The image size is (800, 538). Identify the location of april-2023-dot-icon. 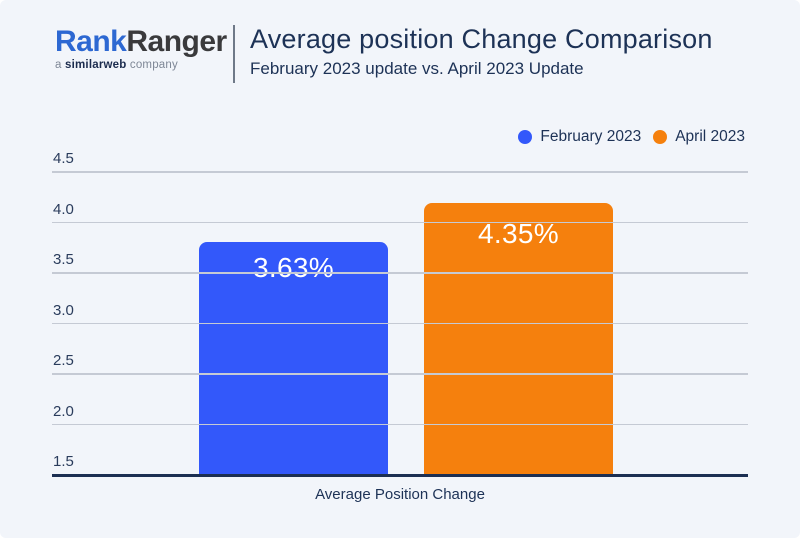
(660, 137).